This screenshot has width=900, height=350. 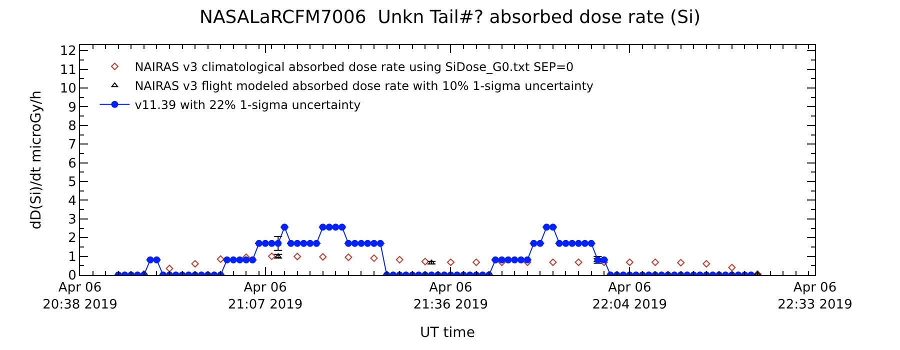 I want to click on y-tick-label: 8, so click(x=72, y=126).